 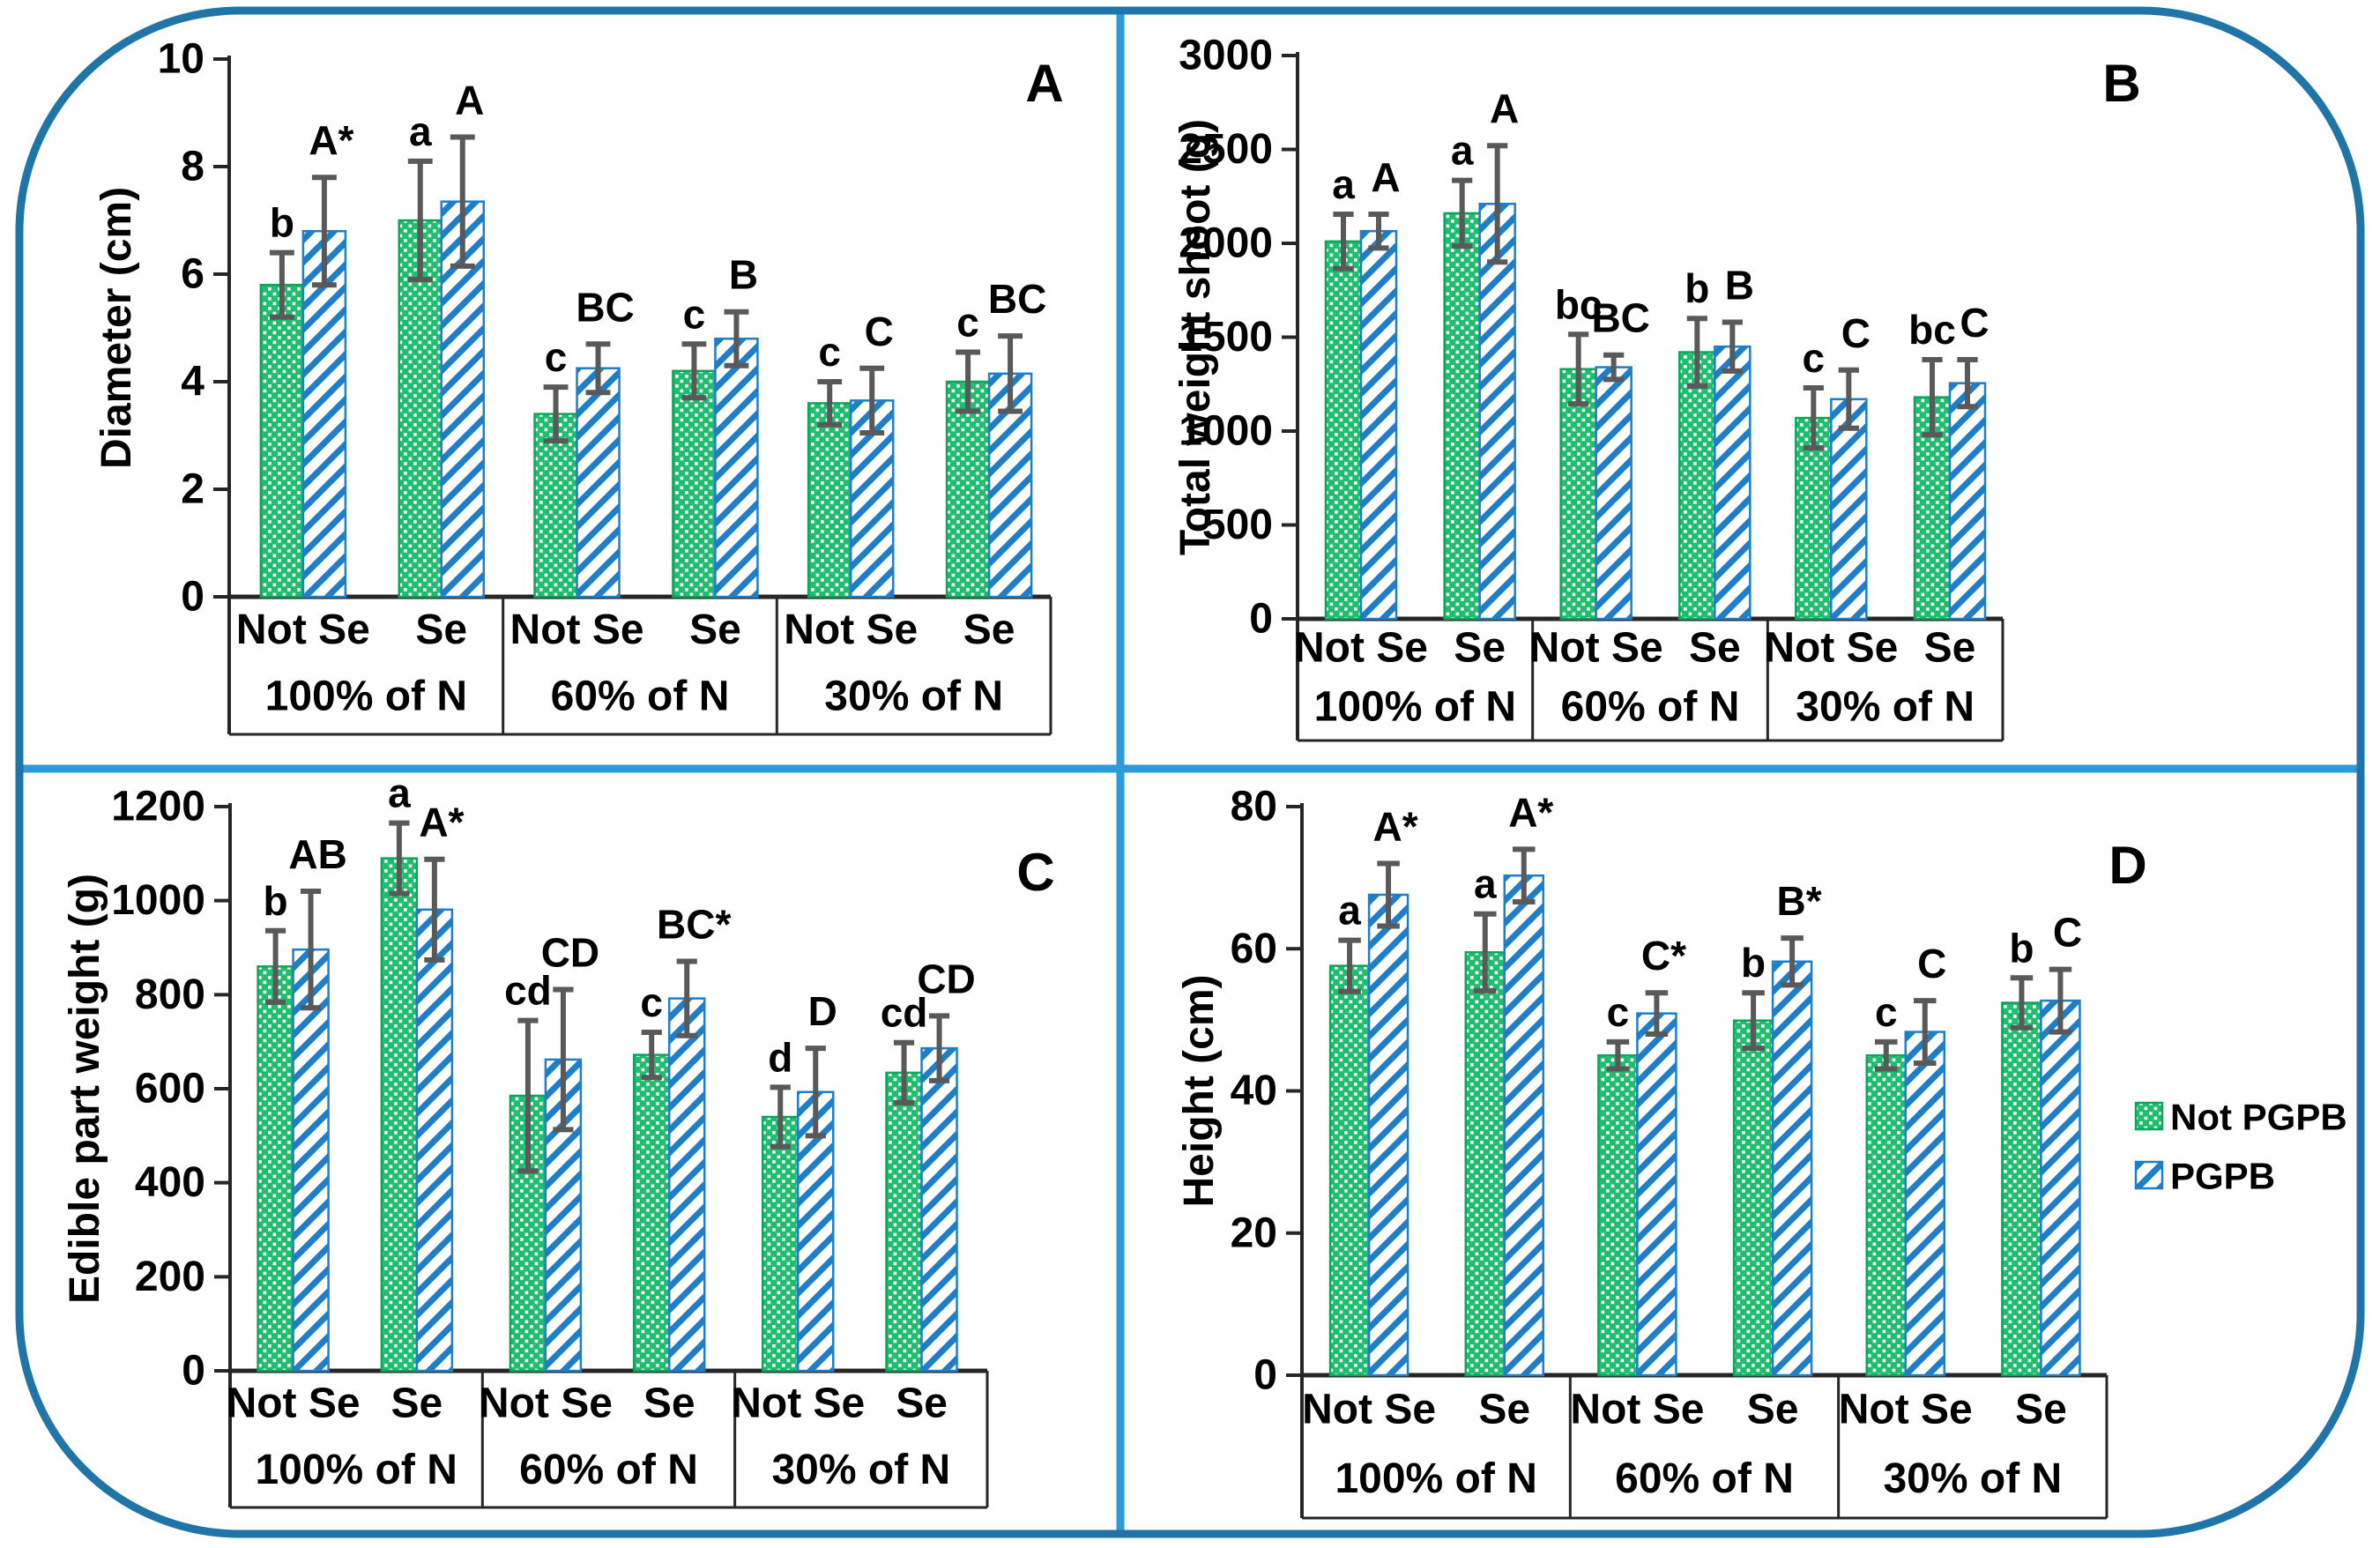 I want to click on y-tick-label: 2000, so click(x=1226, y=243).